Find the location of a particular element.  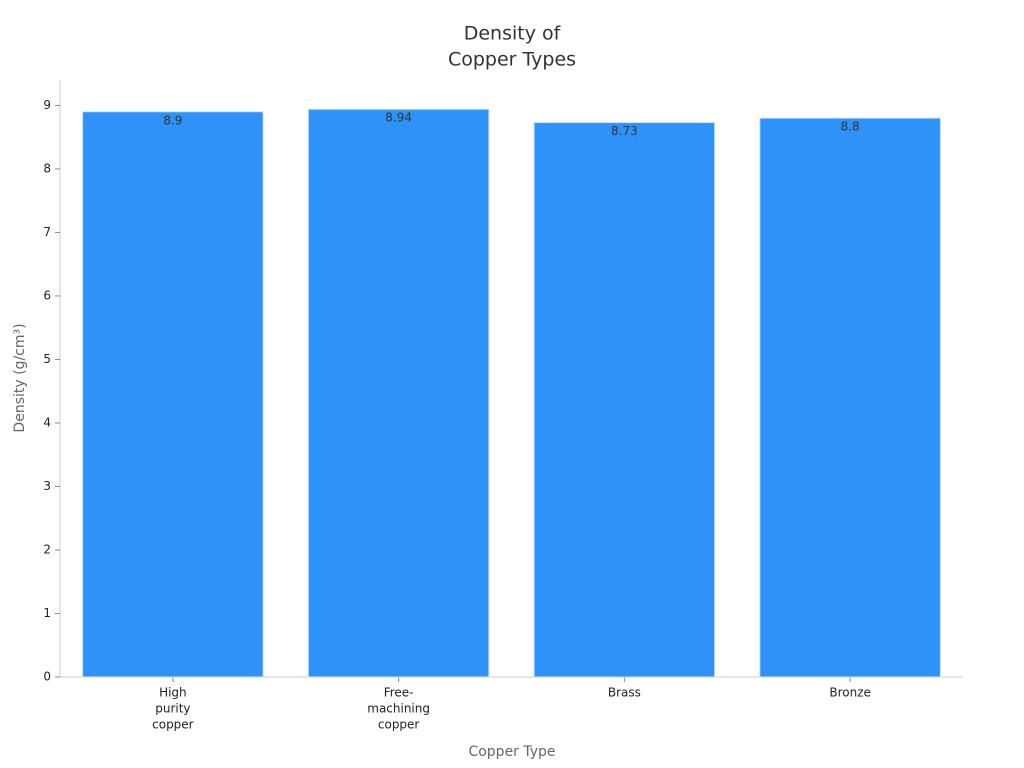

y-tick-label: 9 is located at coordinates (47, 105).